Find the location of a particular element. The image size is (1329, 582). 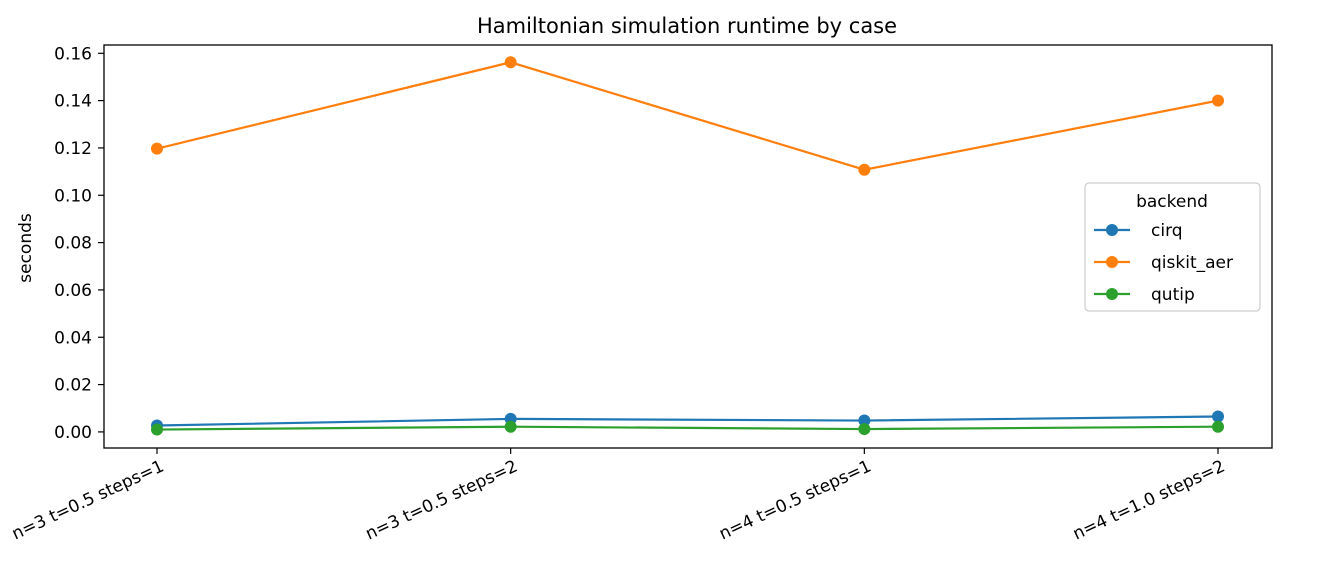

legend-marker-cirq is located at coordinates (1112, 230).